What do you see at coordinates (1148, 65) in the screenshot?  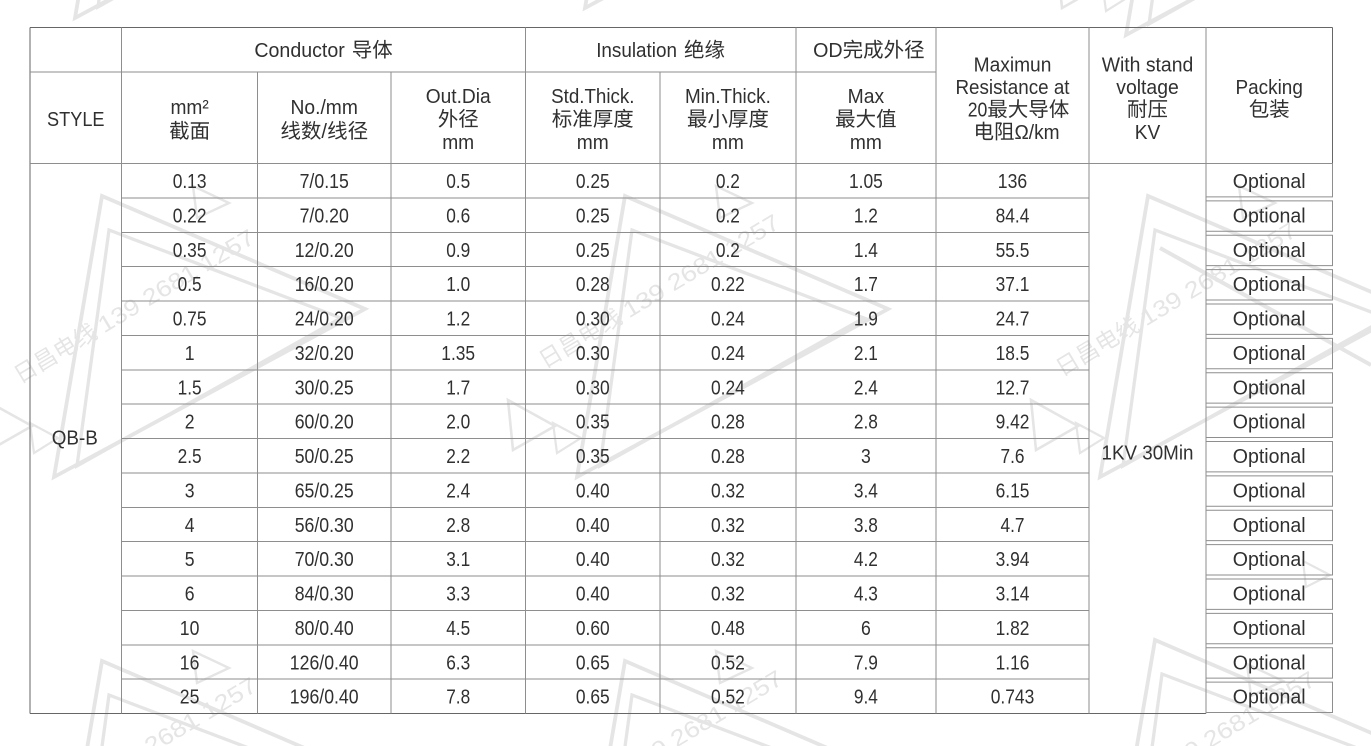 I see `svg-text: With stand` at bounding box center [1148, 65].